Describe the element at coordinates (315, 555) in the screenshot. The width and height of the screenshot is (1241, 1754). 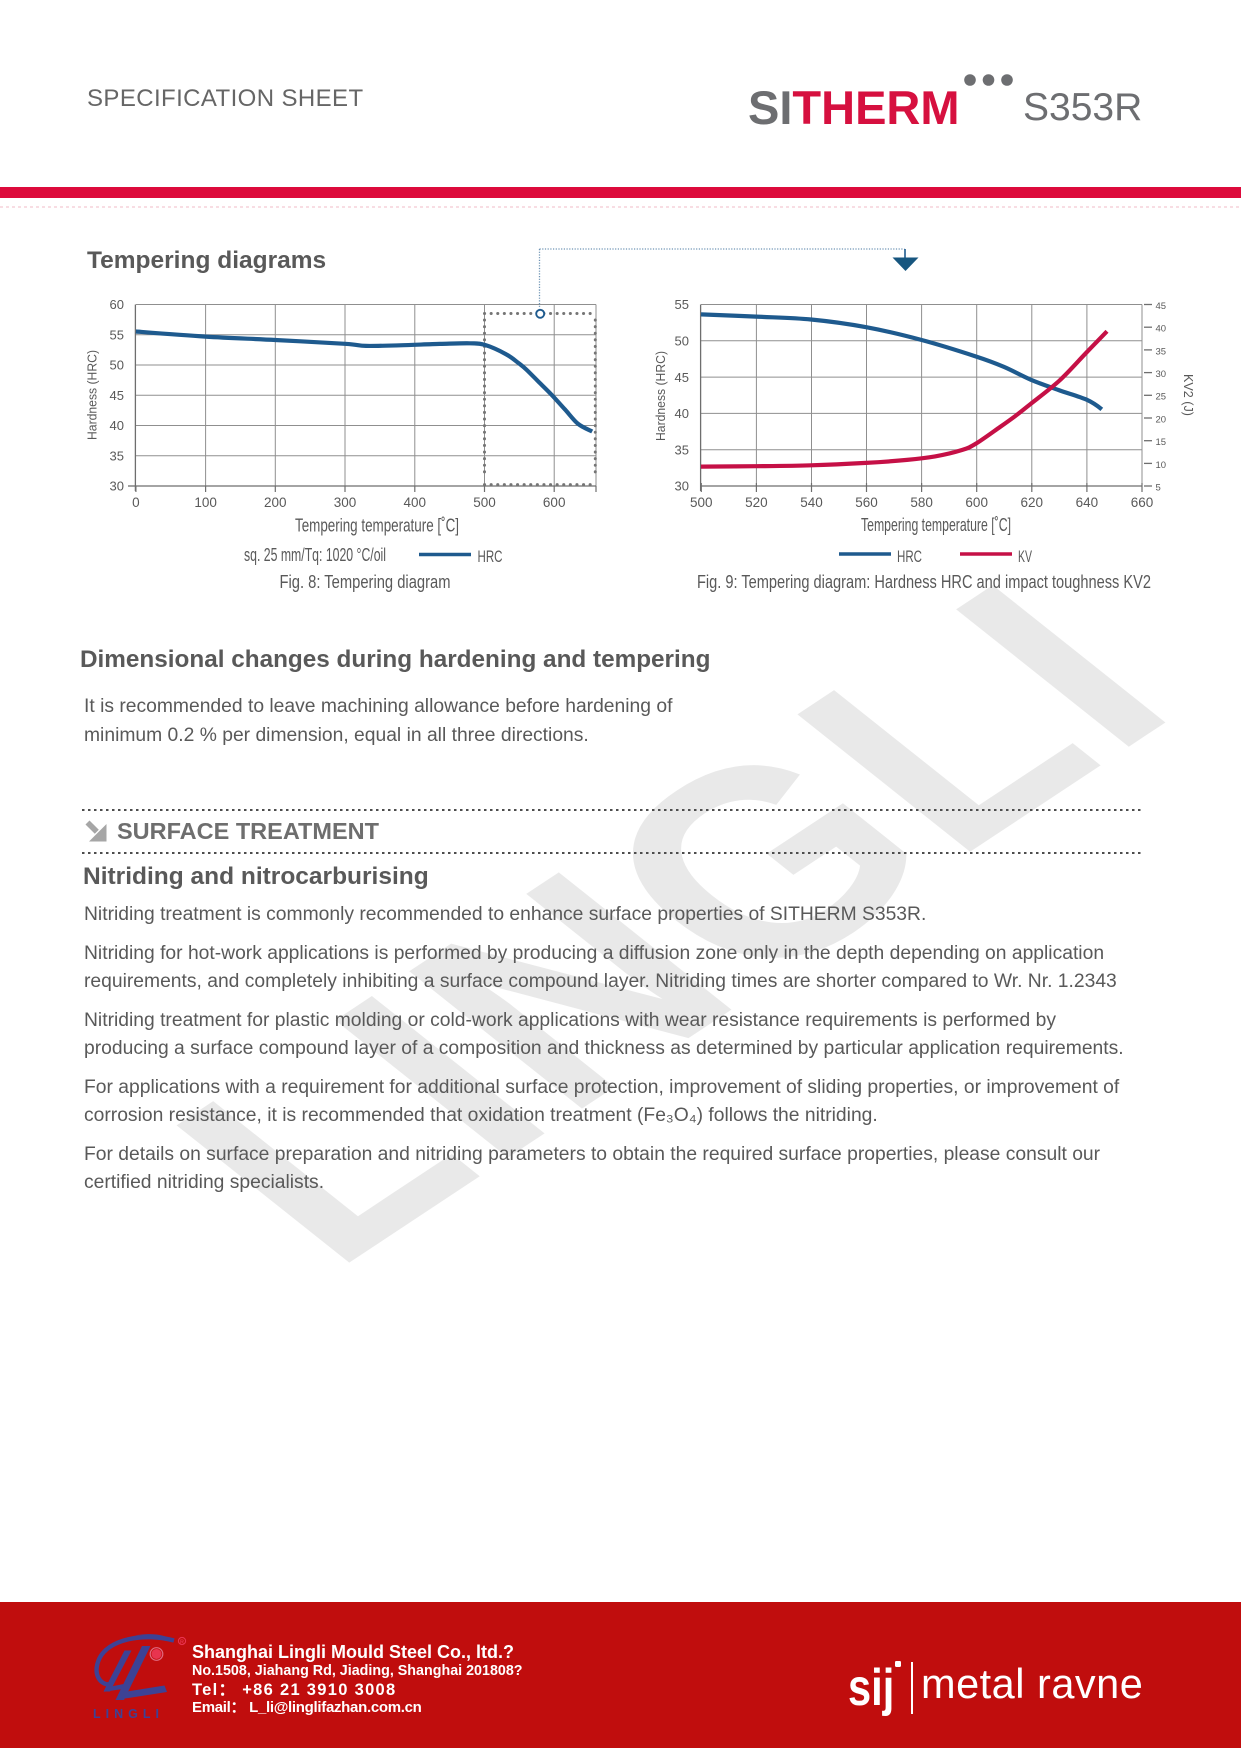
I see `svg-text: sq. 25 mm/Tq: 1020 °C/oil` at that location.